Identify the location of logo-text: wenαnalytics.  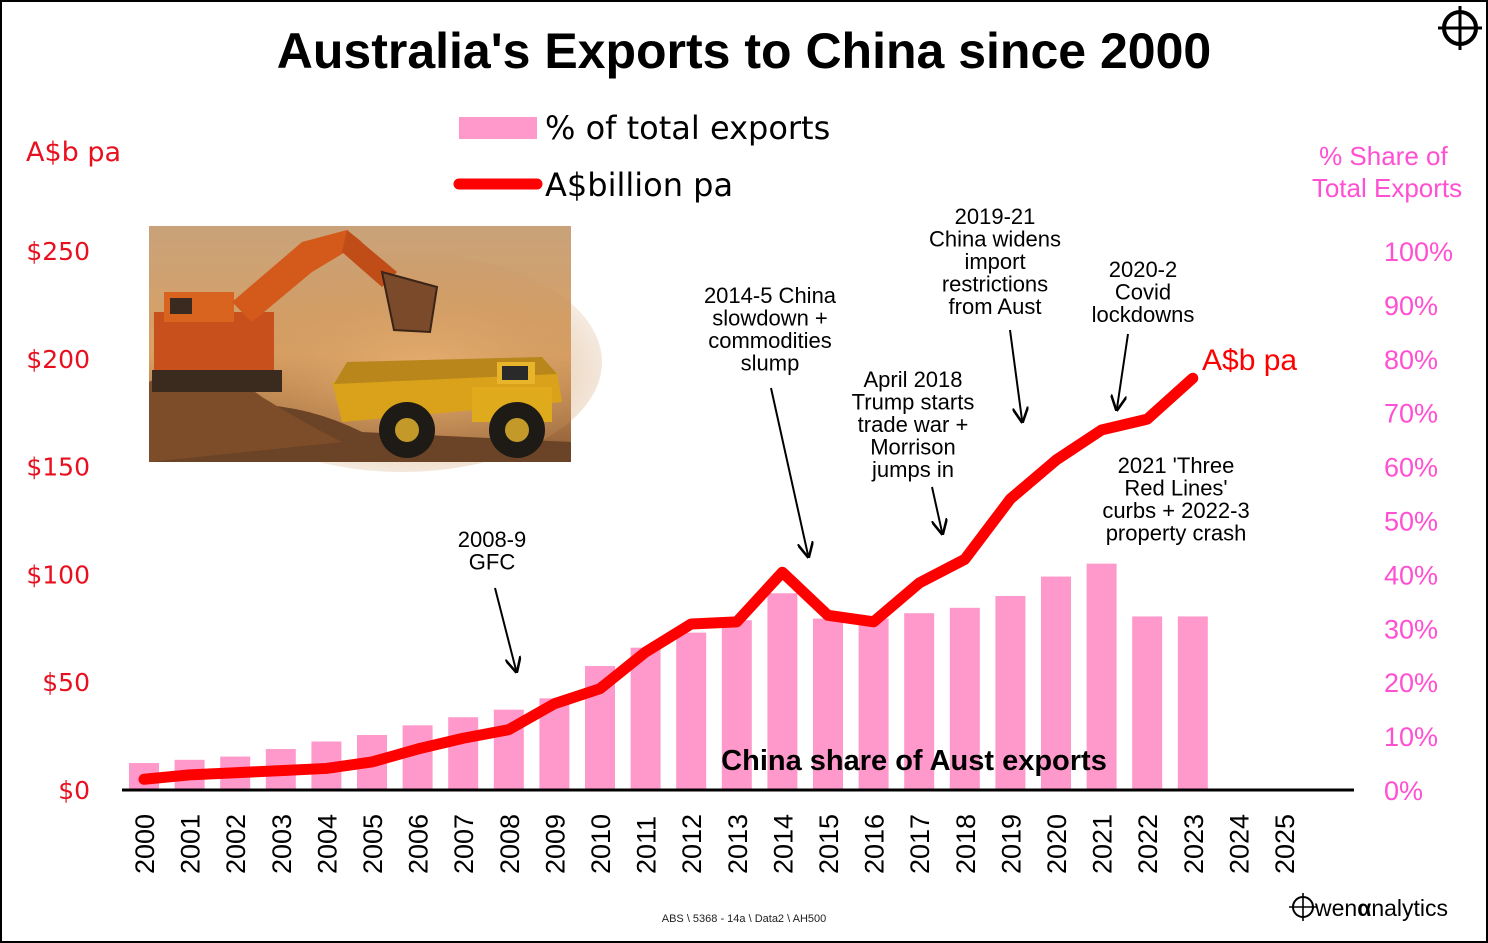
(1381, 908).